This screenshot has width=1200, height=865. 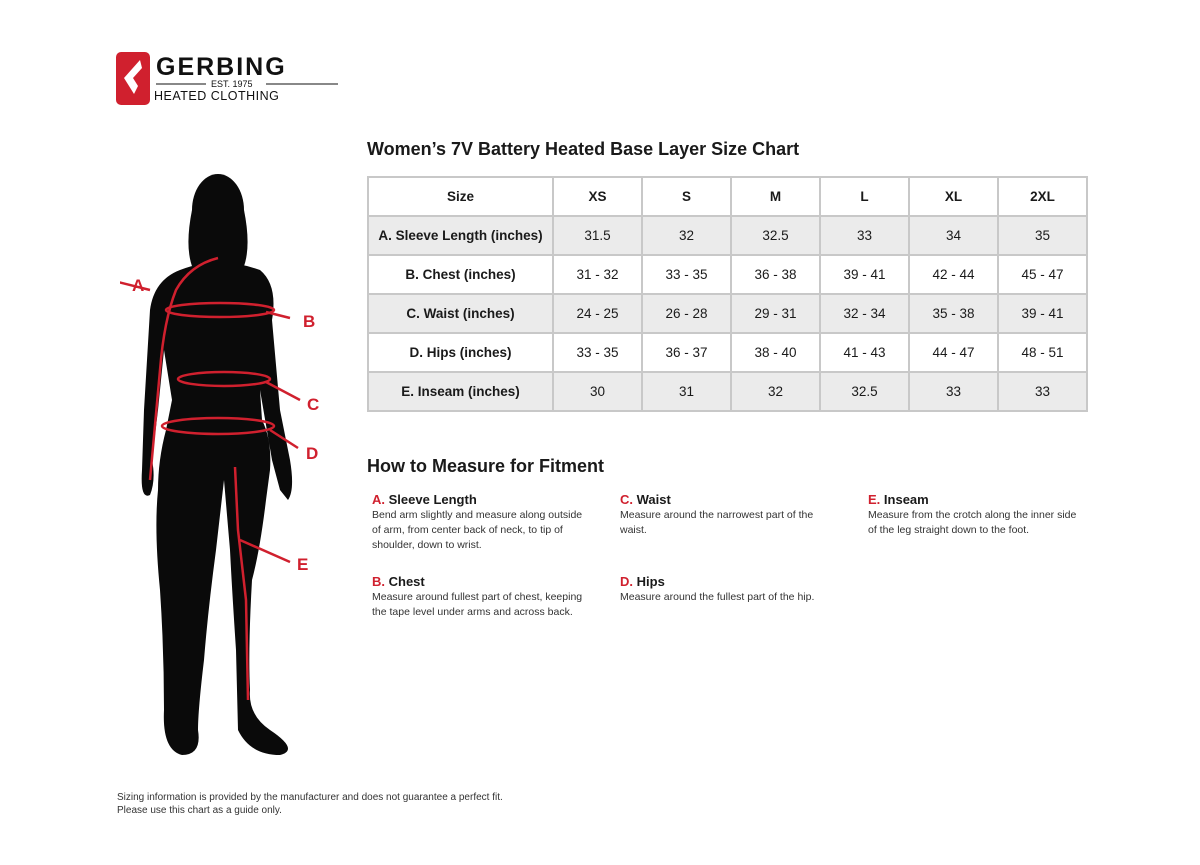 What do you see at coordinates (309, 321) in the screenshot?
I see `figure-label-b: B` at bounding box center [309, 321].